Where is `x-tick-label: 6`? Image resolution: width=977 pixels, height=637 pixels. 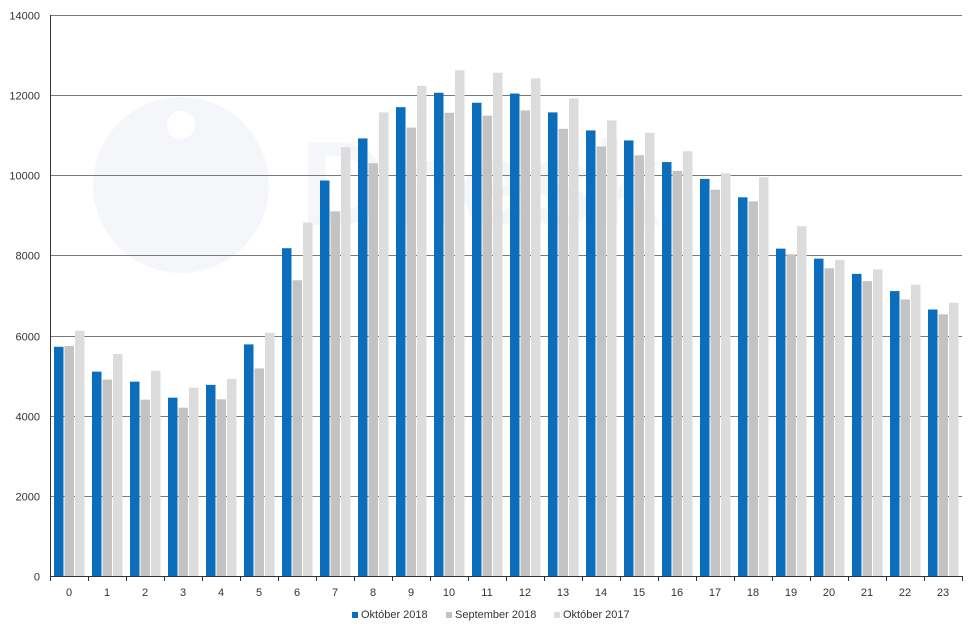 x-tick-label: 6 is located at coordinates (297, 593).